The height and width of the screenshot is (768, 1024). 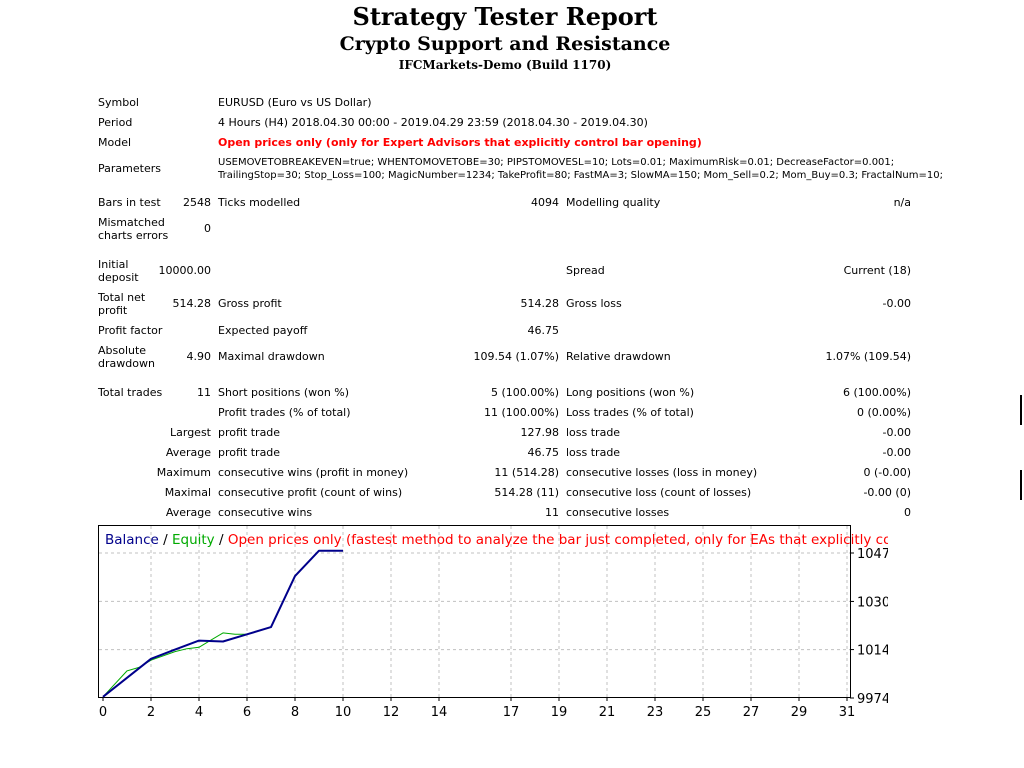 I want to click on legend-balance: Balance, so click(x=132, y=540).